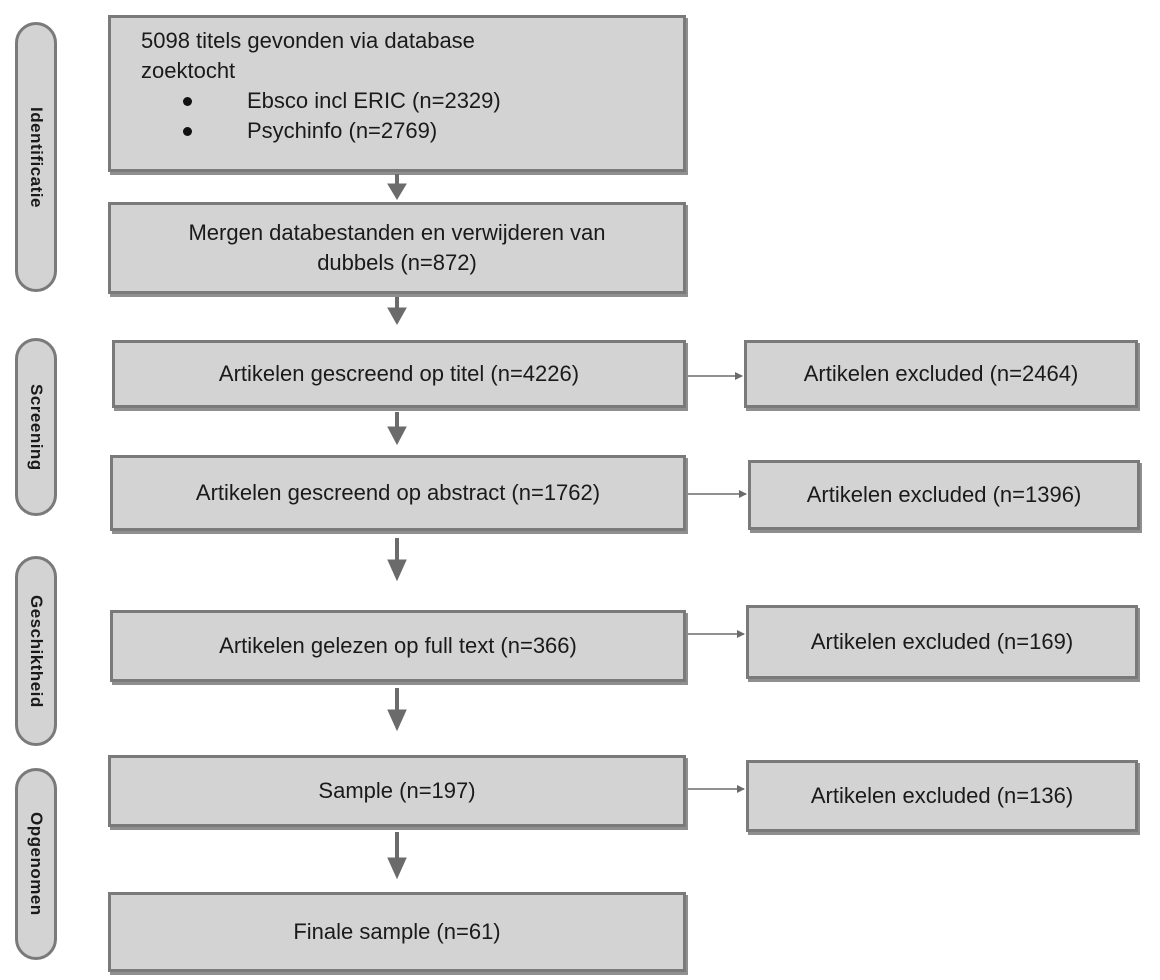 The width and height of the screenshot is (1160, 980). I want to click on source-item: Ebsco incl ERIC (n=2329), so click(321, 101).